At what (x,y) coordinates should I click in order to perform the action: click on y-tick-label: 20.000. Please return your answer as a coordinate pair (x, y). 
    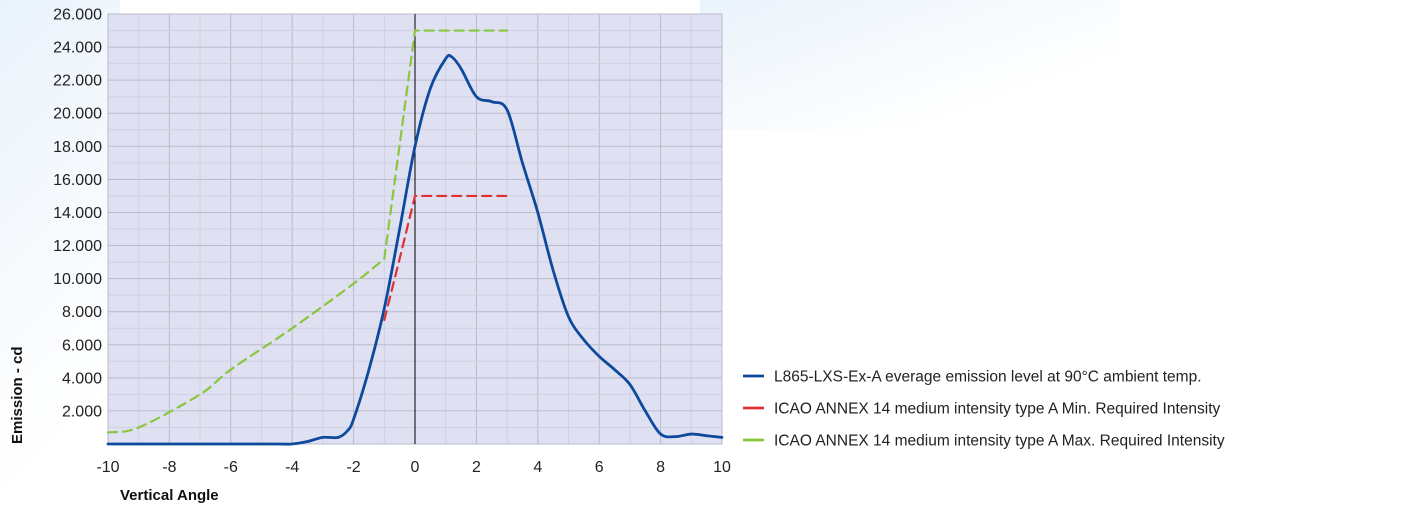
    Looking at the image, I should click on (77, 114).